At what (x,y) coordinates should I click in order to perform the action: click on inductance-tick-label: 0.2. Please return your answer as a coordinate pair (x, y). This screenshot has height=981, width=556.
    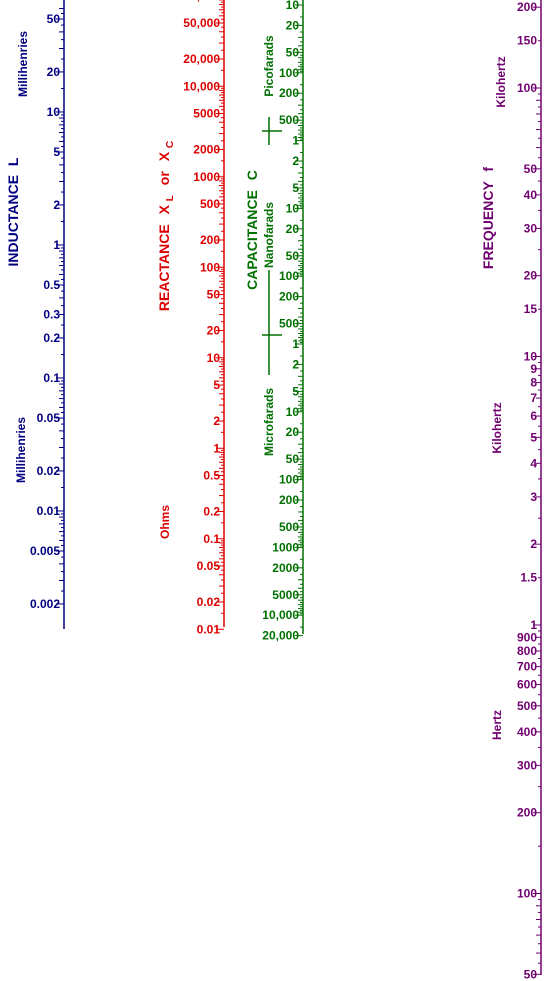
    Looking at the image, I should click on (51, 338).